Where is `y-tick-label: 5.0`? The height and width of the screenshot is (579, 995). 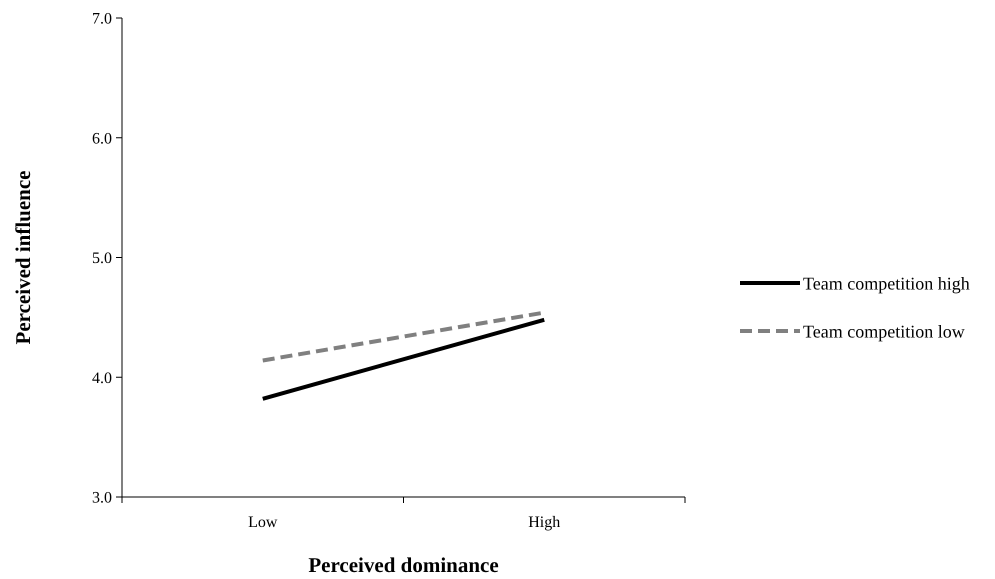 y-tick-label: 5.0 is located at coordinates (102, 259).